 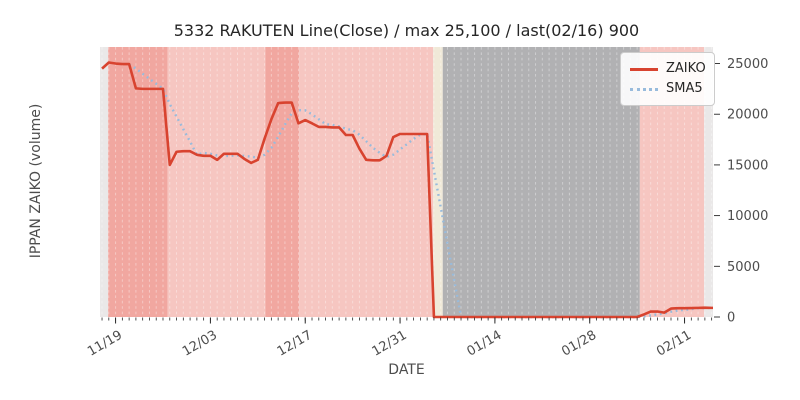 What do you see at coordinates (390, 344) in the screenshot?
I see `x-tick-label: 12/31` at bounding box center [390, 344].